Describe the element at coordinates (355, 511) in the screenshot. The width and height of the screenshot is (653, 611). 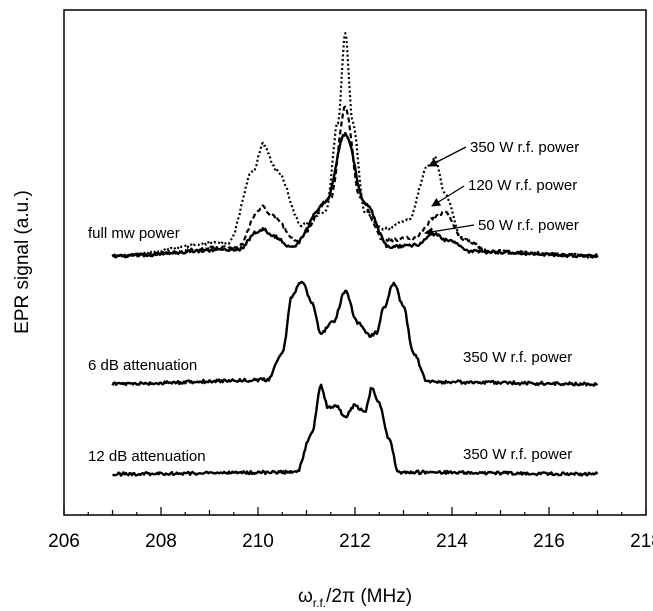
I see `x-axis-ticks` at that location.